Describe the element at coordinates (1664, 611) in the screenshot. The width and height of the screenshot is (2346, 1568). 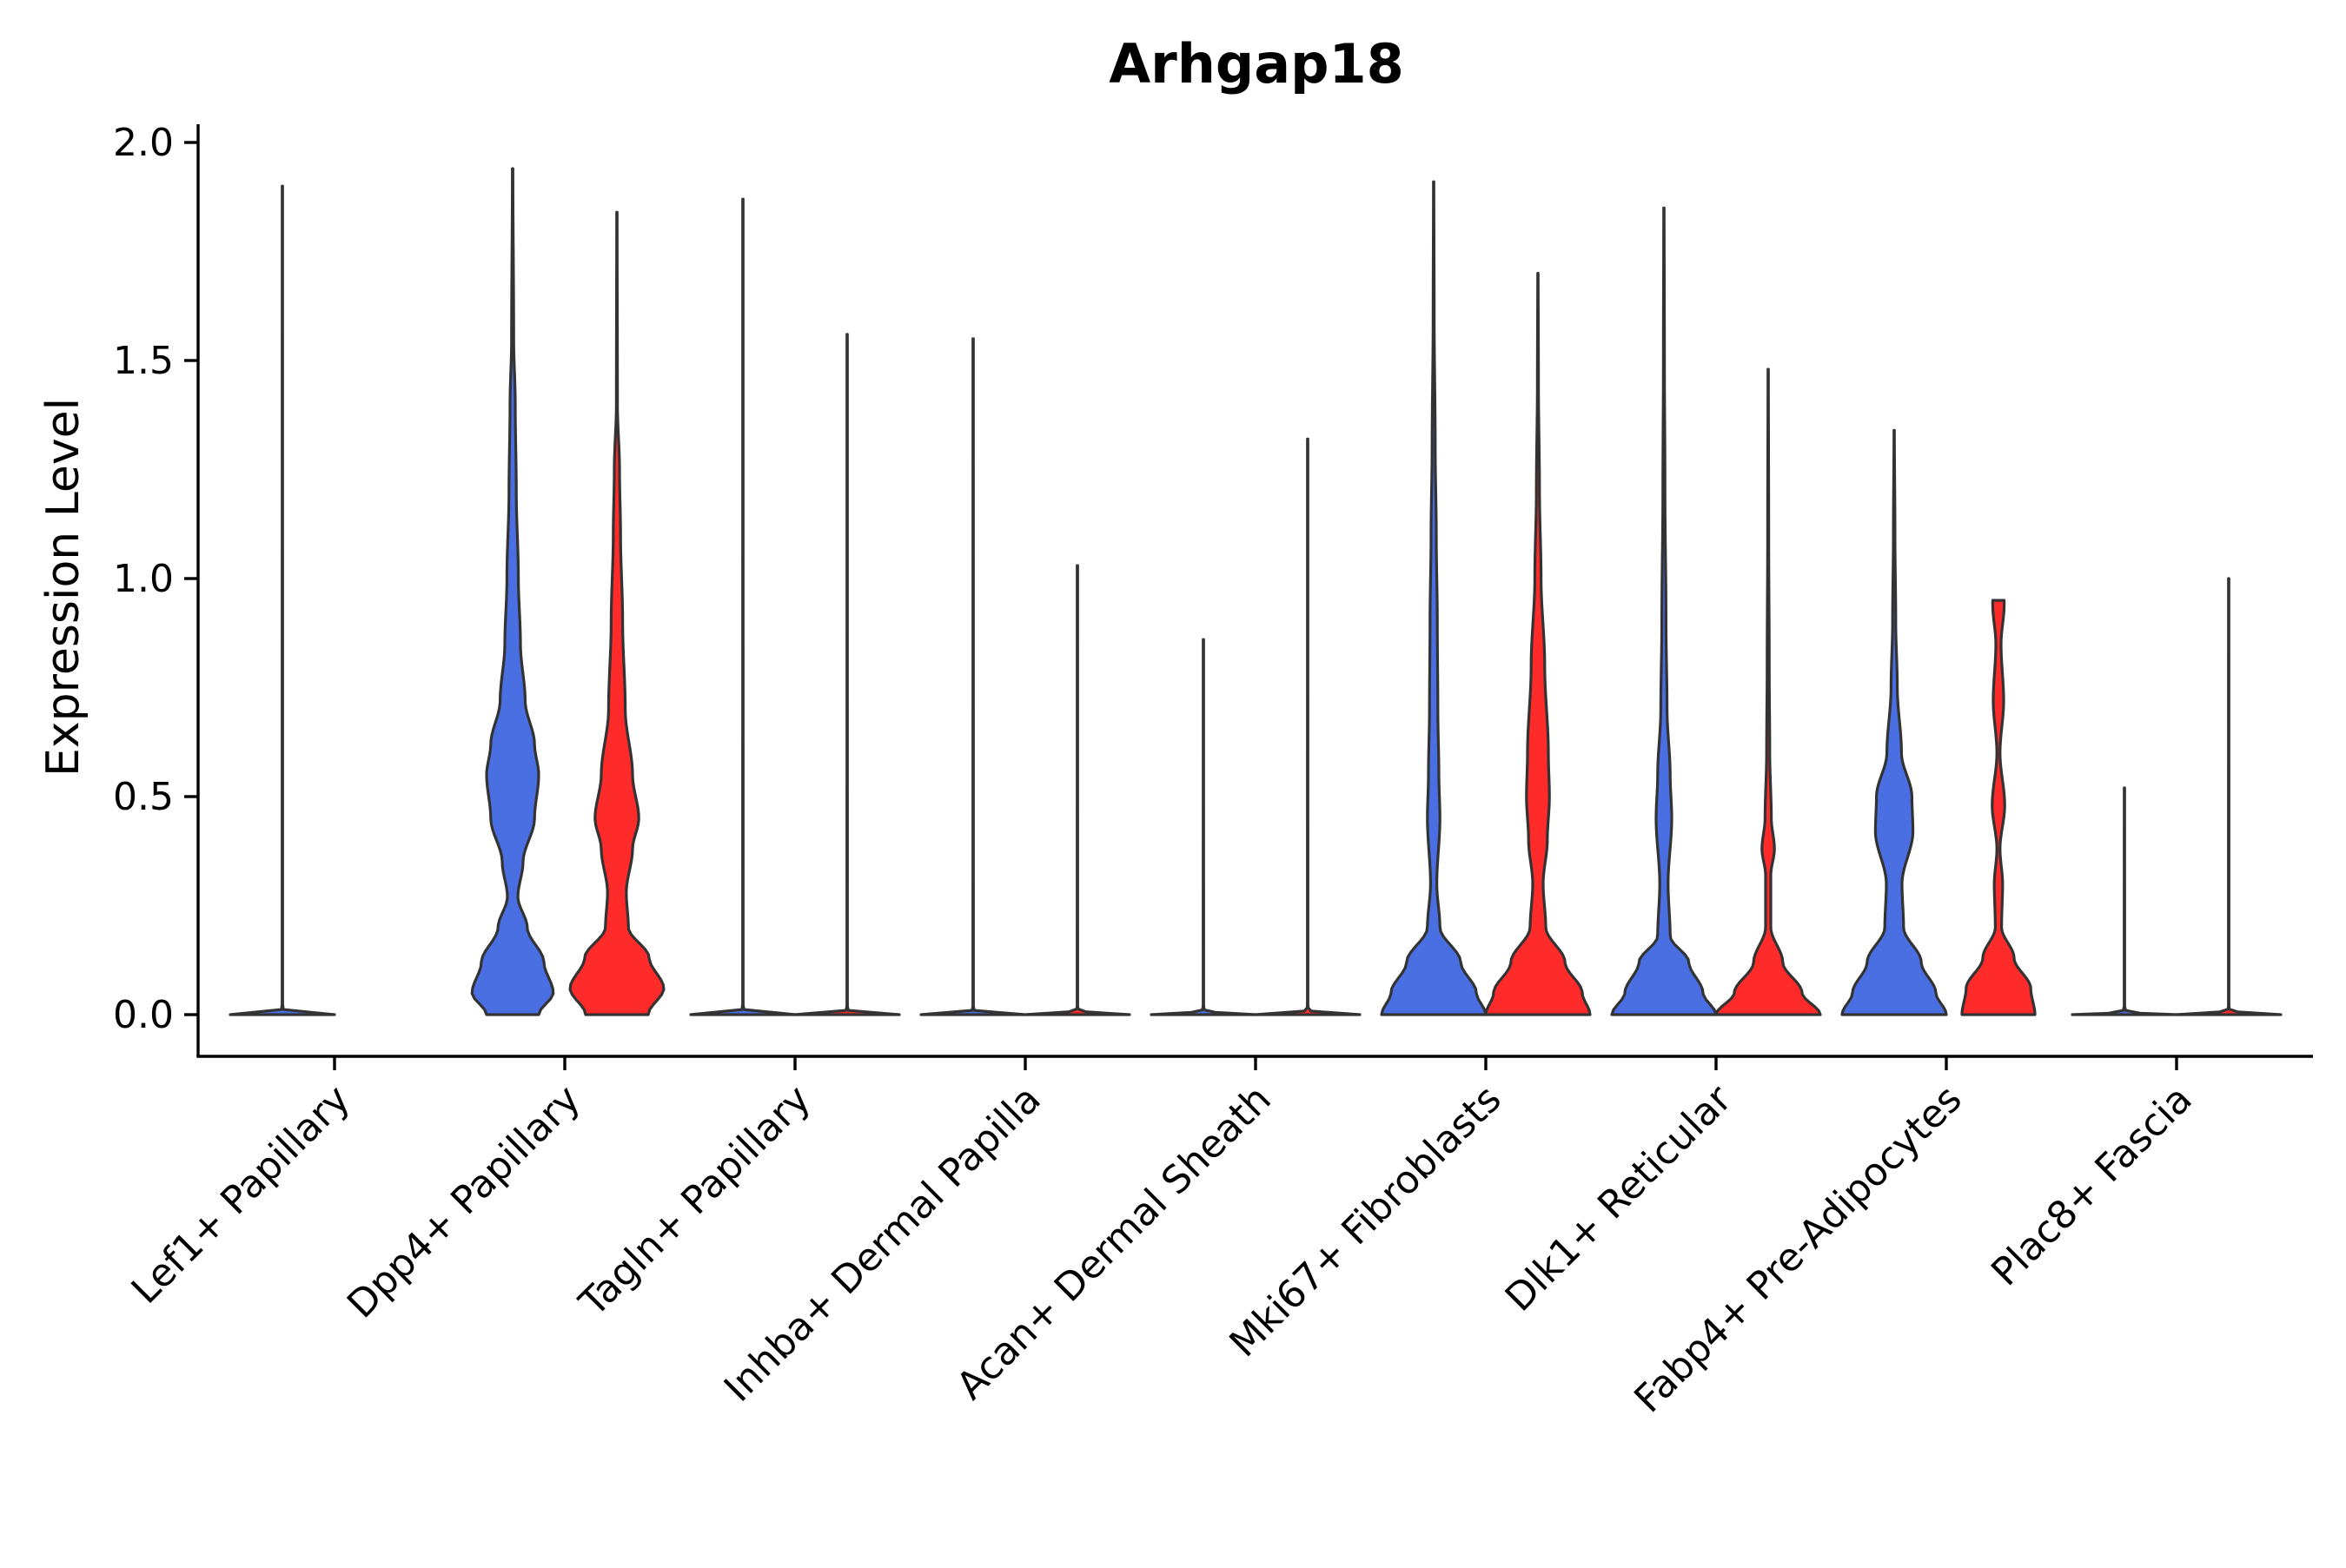
I see `violin-dlk1-reticular-group1` at that location.